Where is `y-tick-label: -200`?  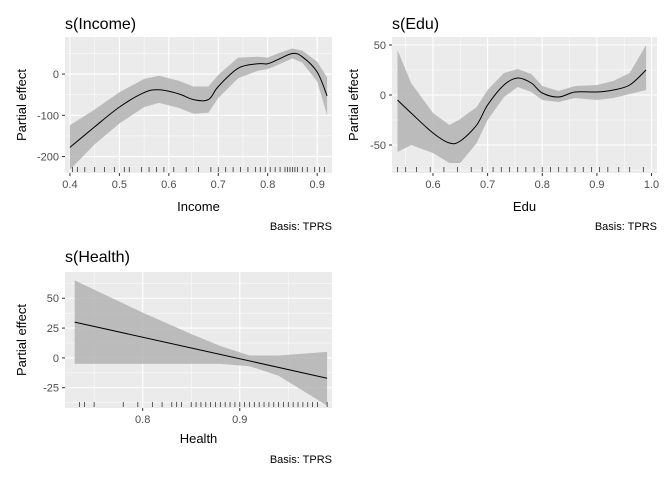
y-tick-label: -200 is located at coordinates (48, 158).